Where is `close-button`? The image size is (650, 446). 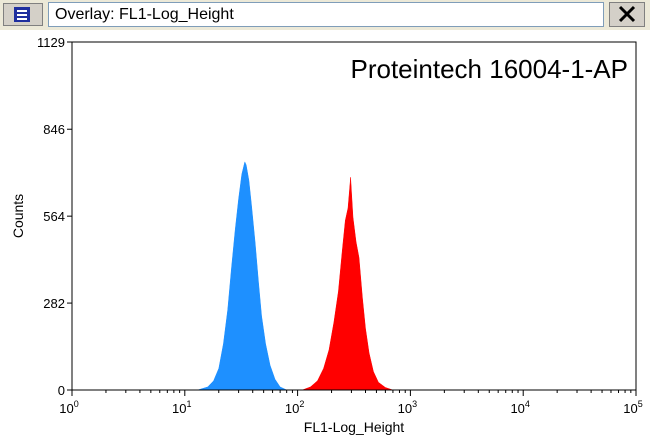 close-button is located at coordinates (627, 14).